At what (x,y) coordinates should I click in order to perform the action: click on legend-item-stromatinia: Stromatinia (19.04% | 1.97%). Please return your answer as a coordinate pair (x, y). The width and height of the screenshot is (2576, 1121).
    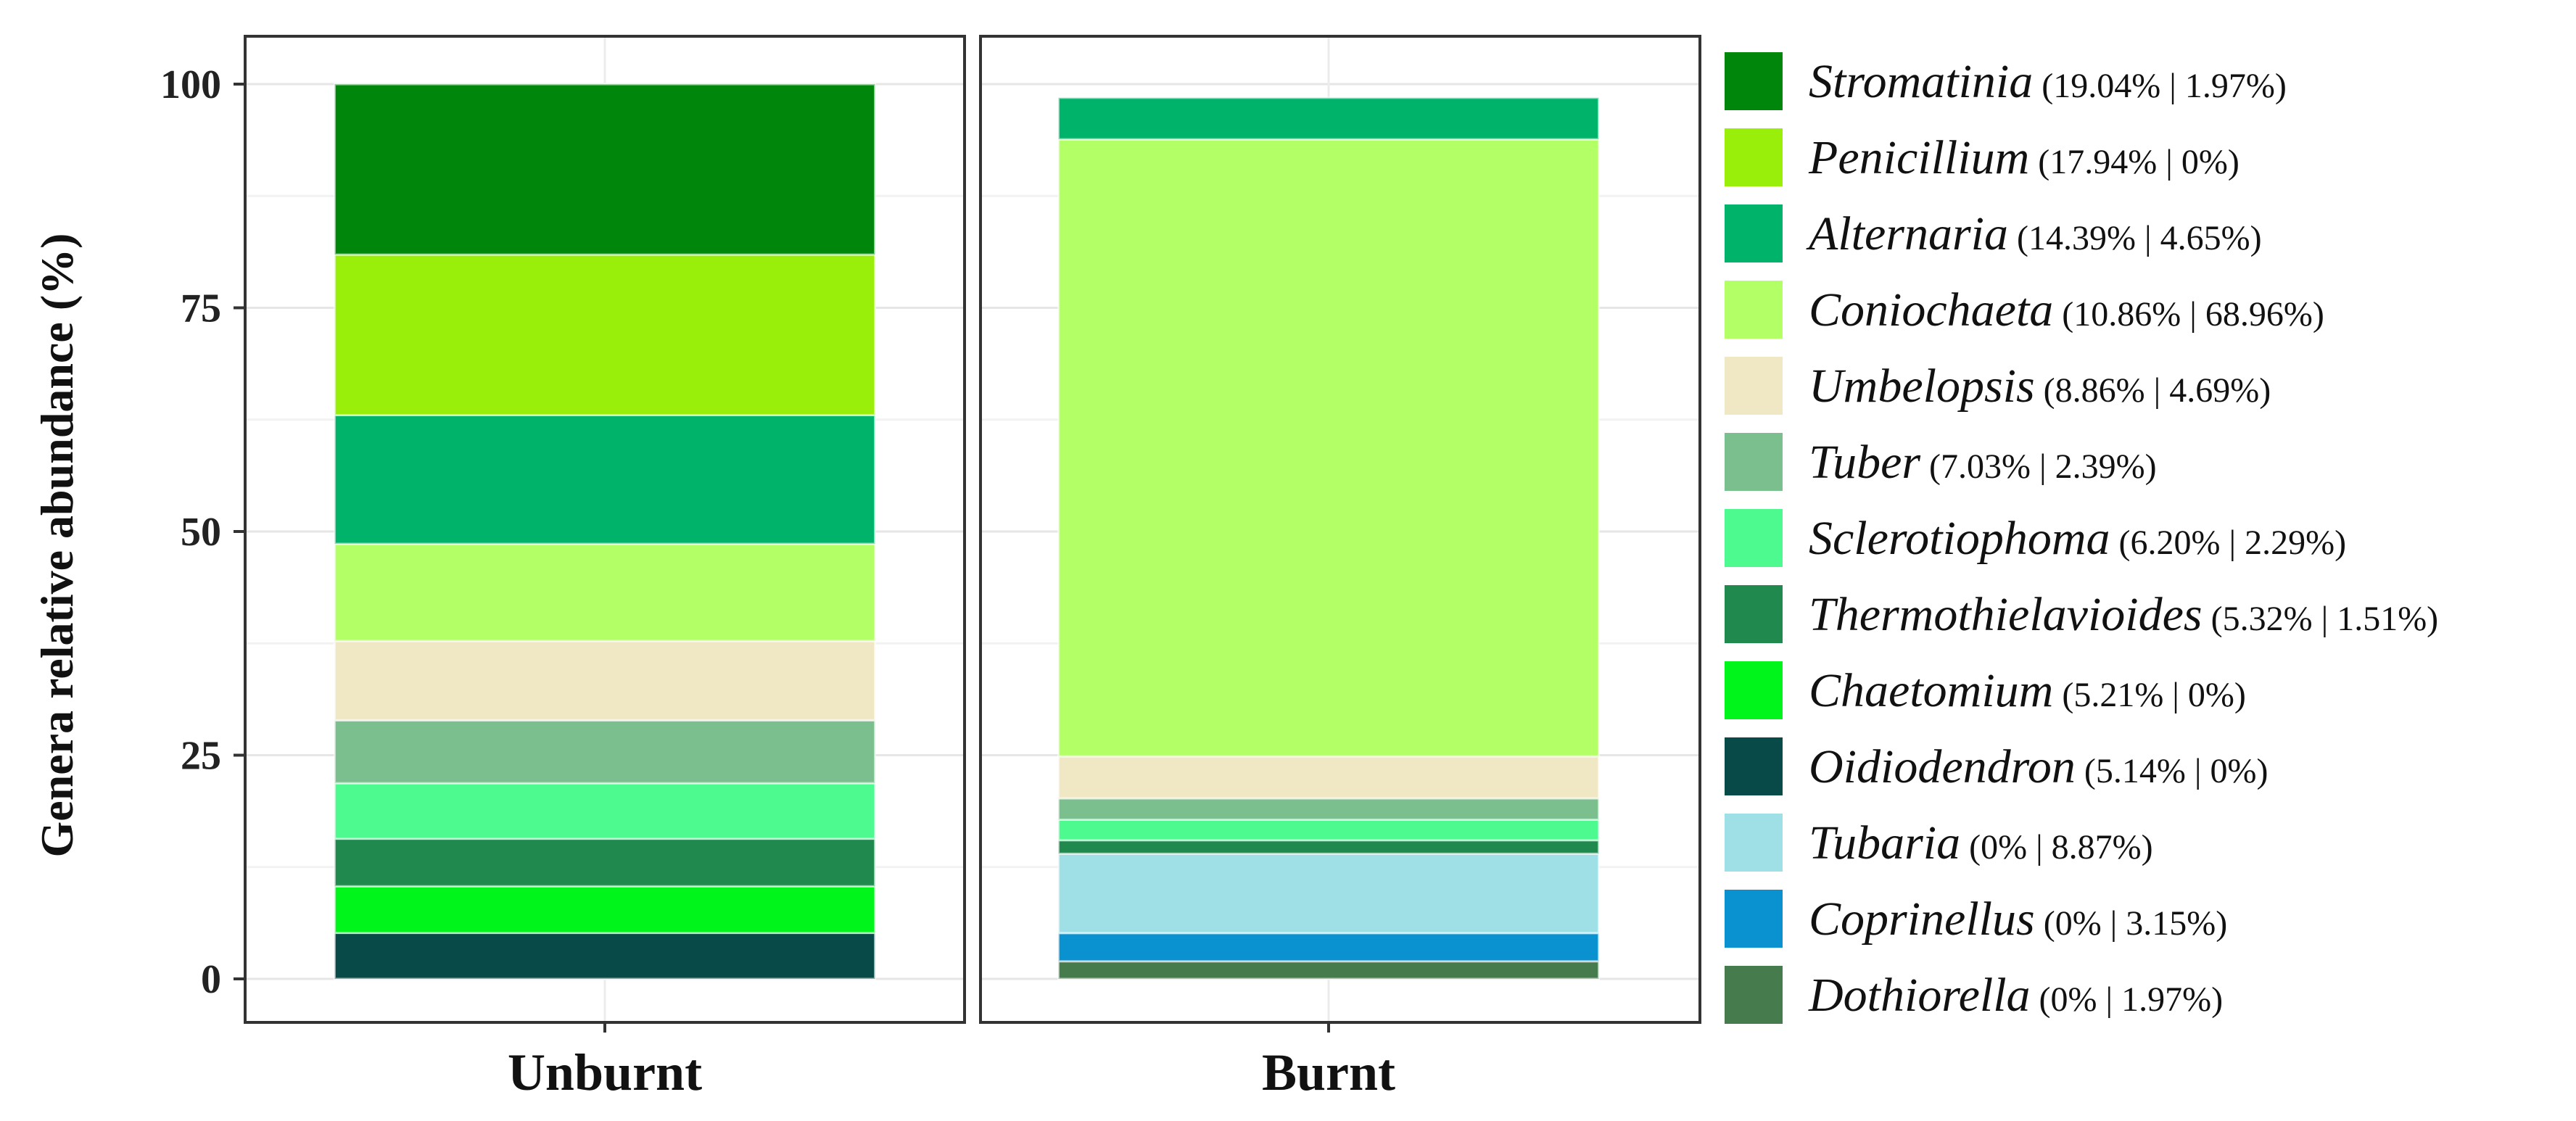
    Looking at the image, I should click on (2006, 81).